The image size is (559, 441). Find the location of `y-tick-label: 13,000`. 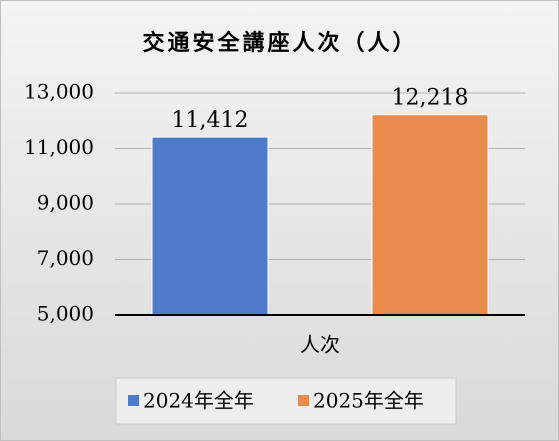

y-tick-label: 13,000 is located at coordinates (59, 92).